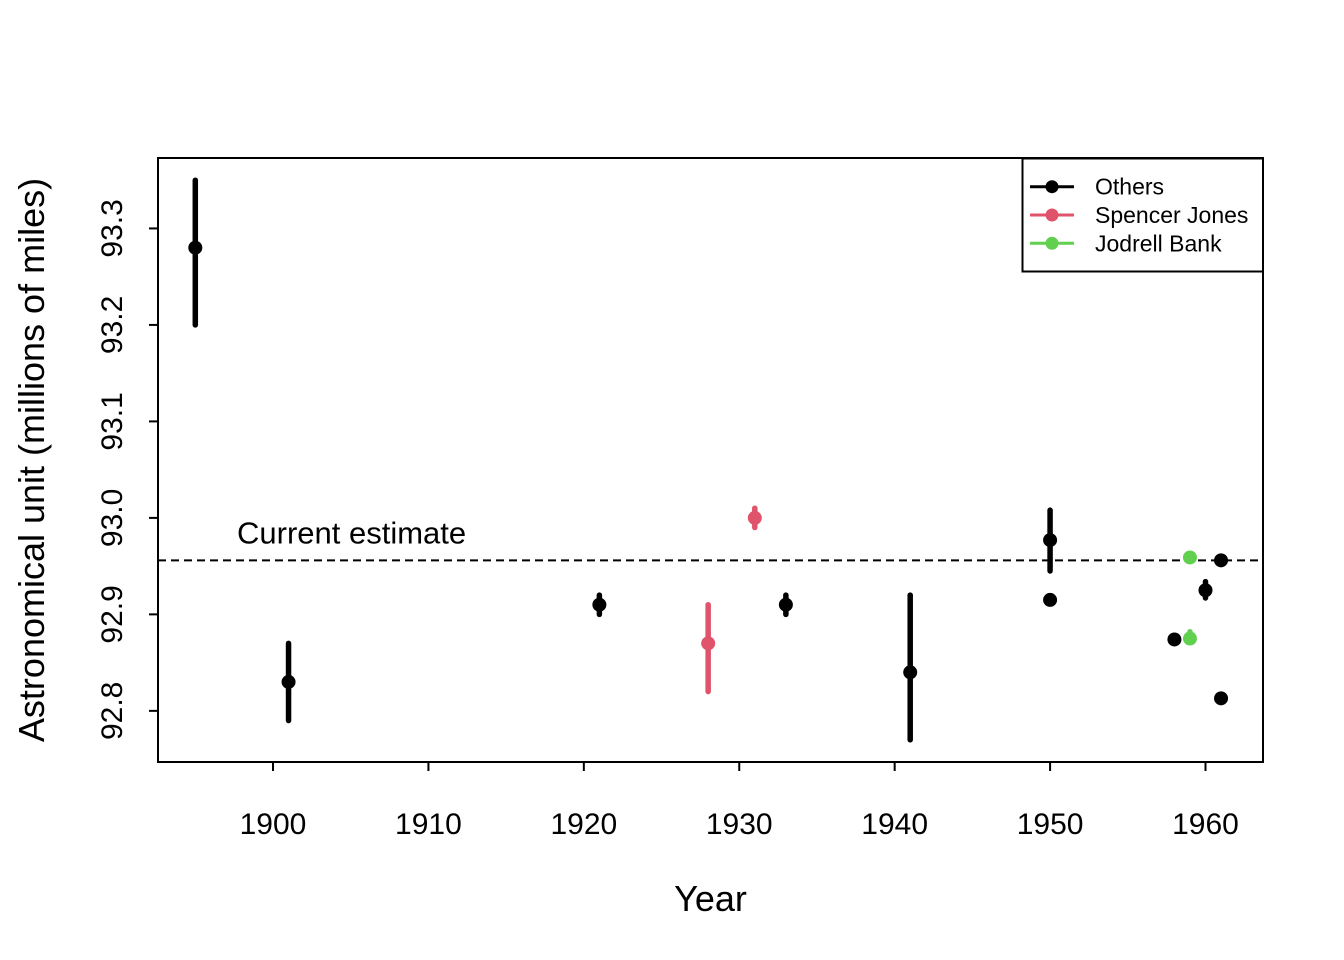 The height and width of the screenshot is (960, 1344). I want to click on y-tick-label: 92.9, so click(112, 614).